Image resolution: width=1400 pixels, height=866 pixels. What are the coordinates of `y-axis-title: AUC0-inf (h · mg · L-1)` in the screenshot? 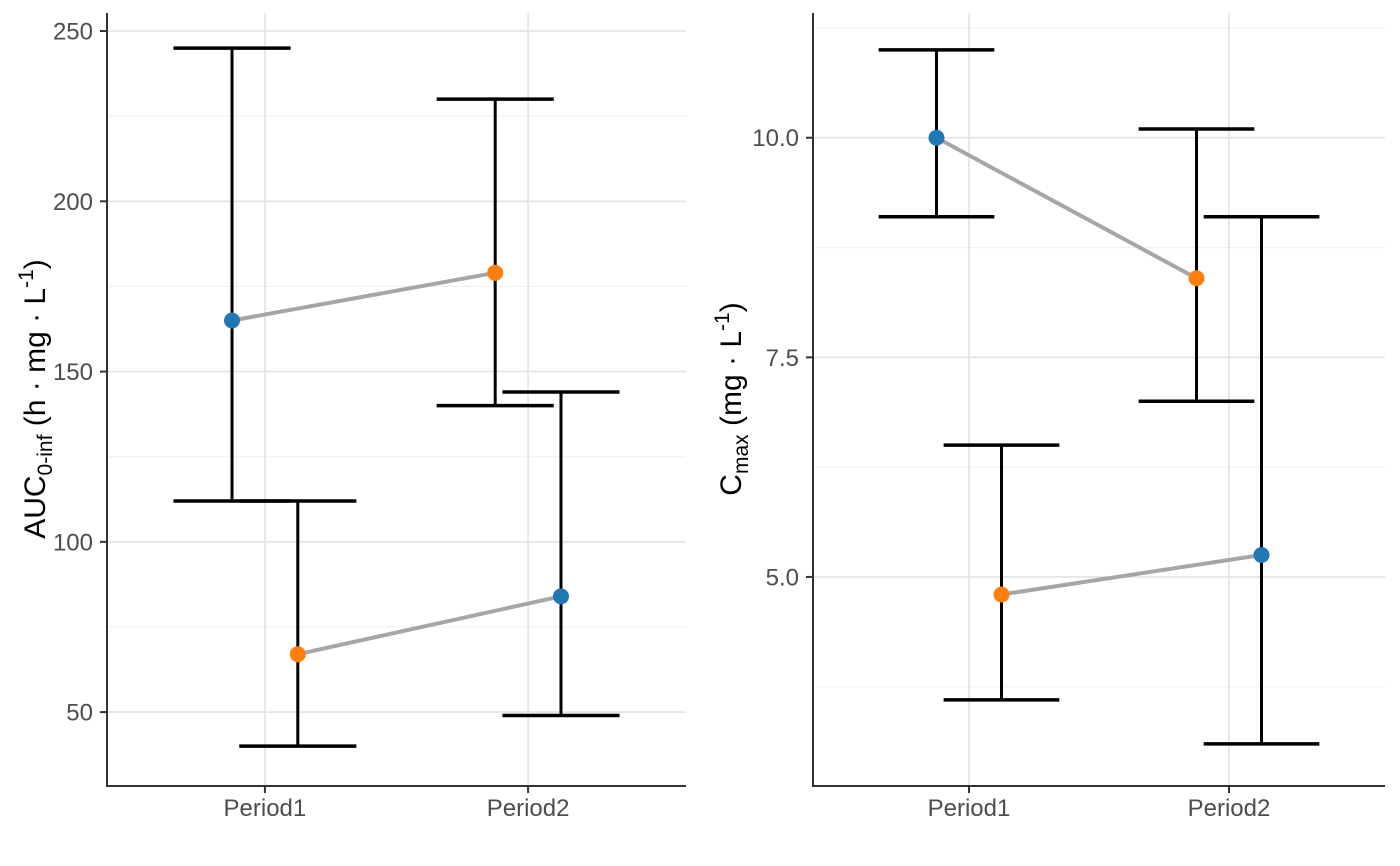 It's located at (36, 399).